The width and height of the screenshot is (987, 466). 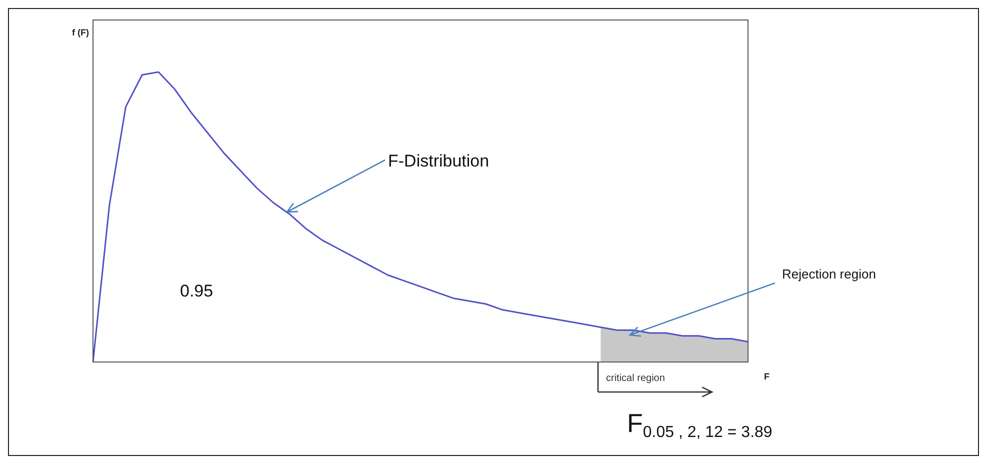 I want to click on text: Rejection region, so click(x=829, y=274).